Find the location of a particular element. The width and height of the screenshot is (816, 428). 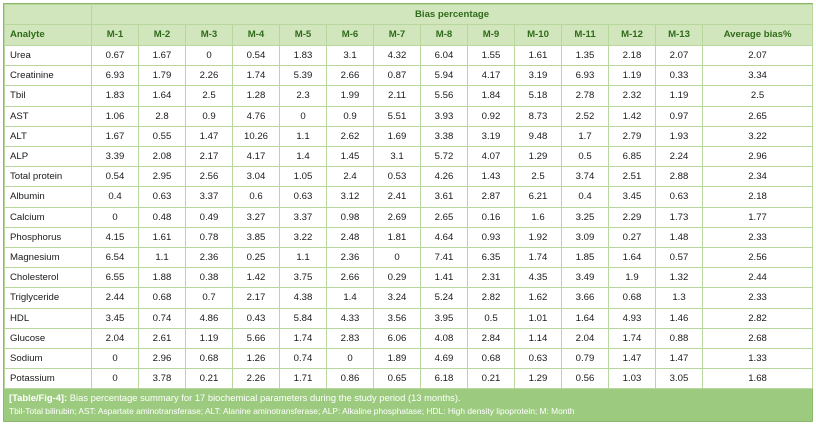

value-cell: 0.6 is located at coordinates (256, 197).